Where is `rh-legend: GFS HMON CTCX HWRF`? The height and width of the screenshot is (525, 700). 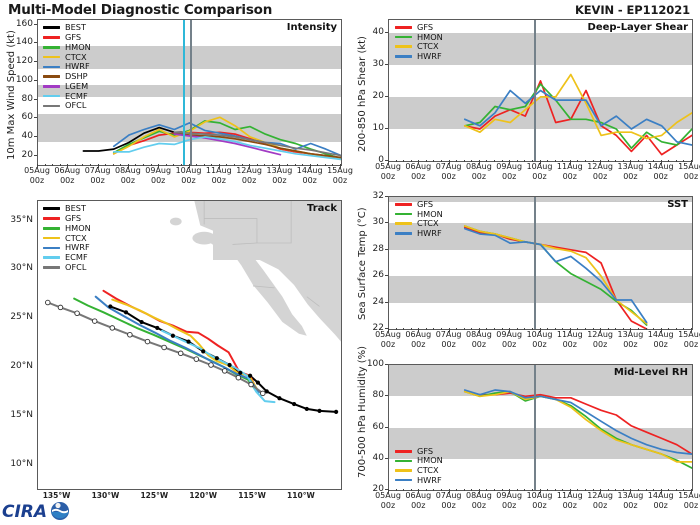
rh-legend: GFS HMON CTCX HWRF is located at coordinates (419, 465).